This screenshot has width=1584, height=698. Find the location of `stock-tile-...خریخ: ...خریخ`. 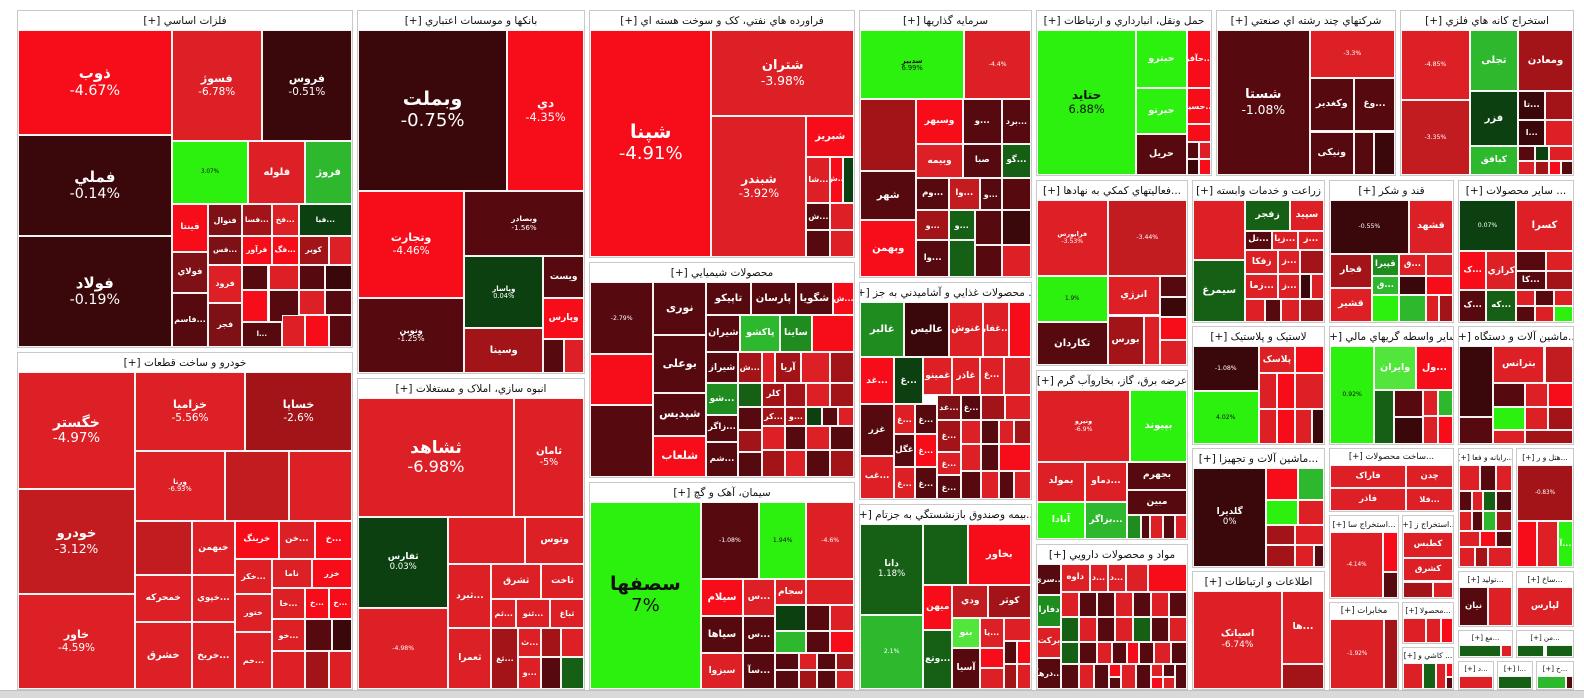

stock-tile-...خریخ: ...خریخ is located at coordinates (213, 655).